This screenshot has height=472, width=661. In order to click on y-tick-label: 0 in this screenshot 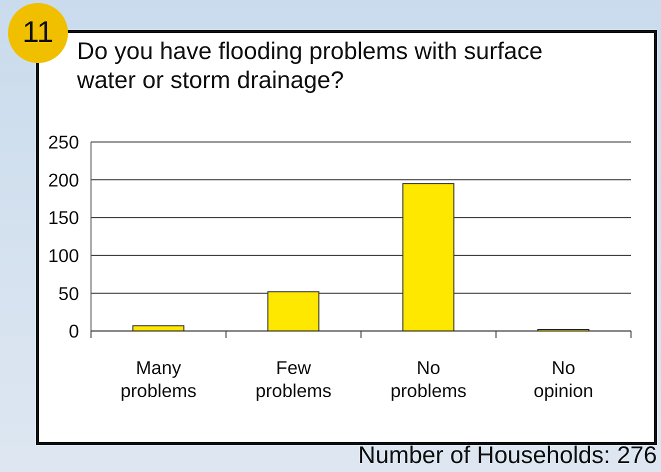, I will do `click(73, 331)`.